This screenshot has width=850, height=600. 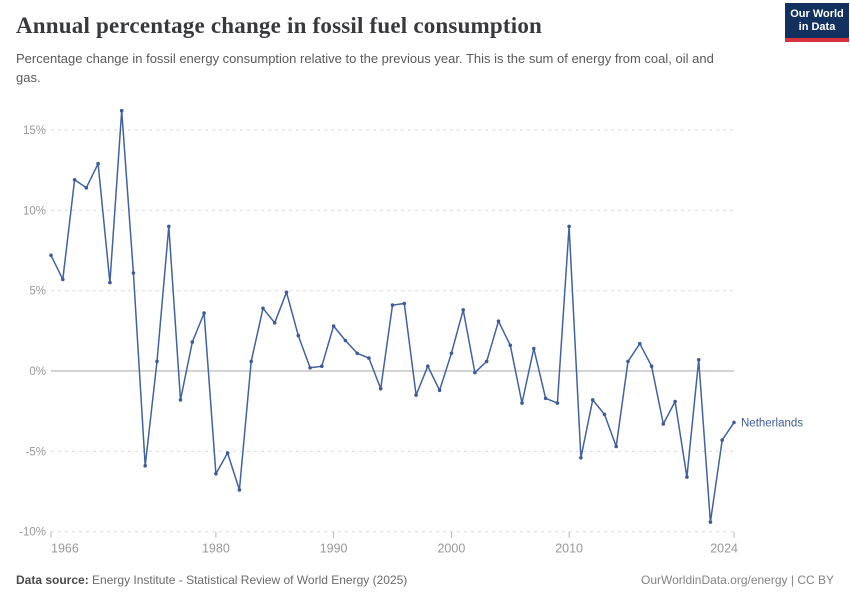 What do you see at coordinates (394, 549) in the screenshot?
I see `x-axis-labels: 1966 1980 1990 2000 2010 2024` at bounding box center [394, 549].